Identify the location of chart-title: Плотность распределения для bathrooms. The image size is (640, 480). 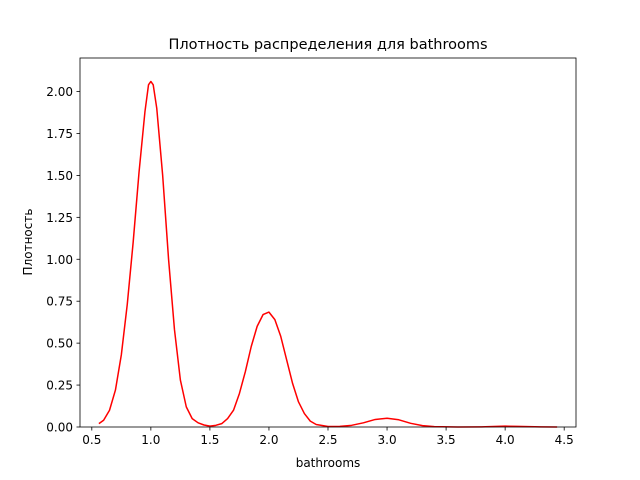
(327, 45).